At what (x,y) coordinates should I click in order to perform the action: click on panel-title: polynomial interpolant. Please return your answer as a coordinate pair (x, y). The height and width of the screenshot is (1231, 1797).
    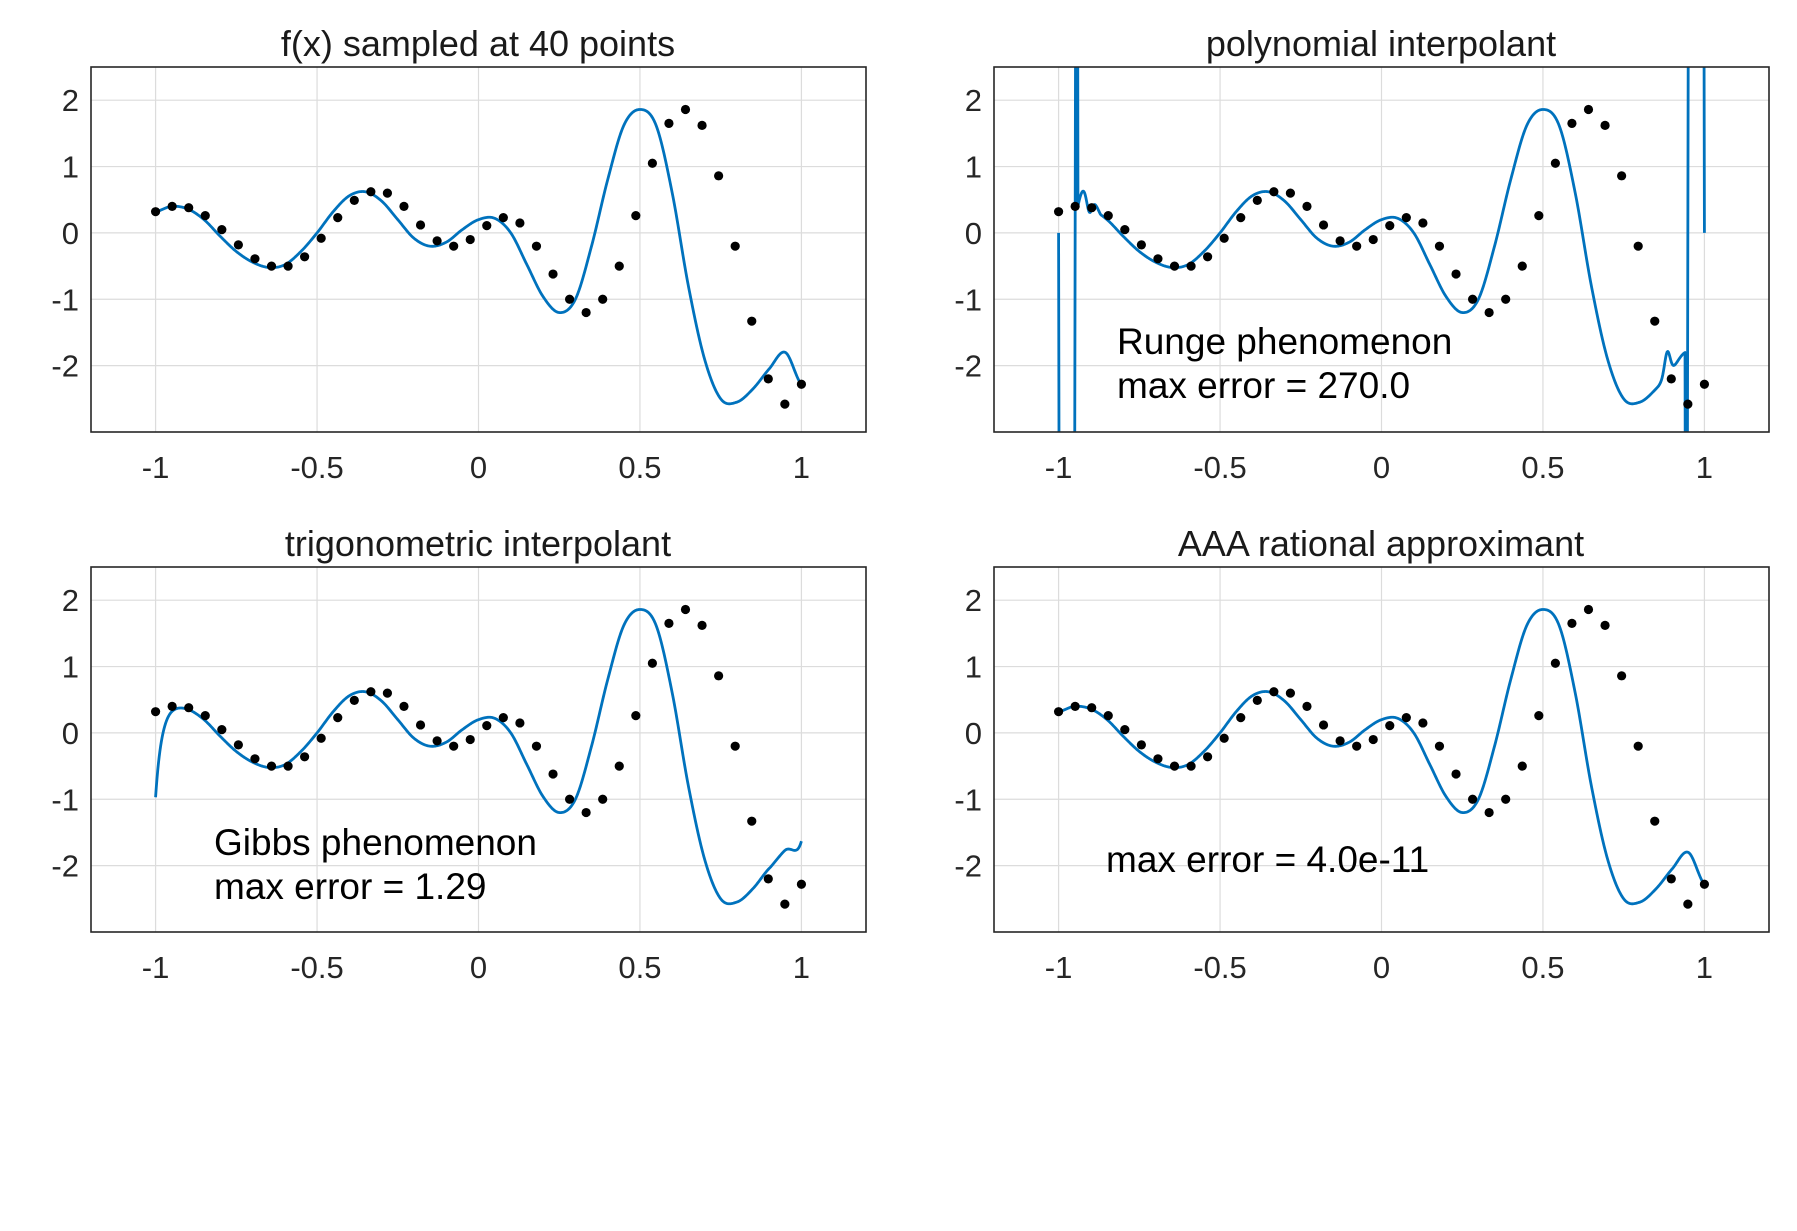
    Looking at the image, I should click on (1381, 43).